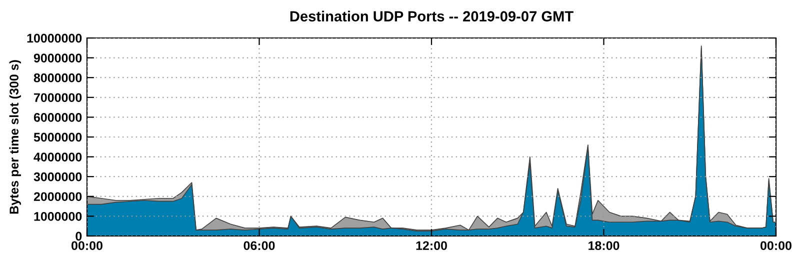 The height and width of the screenshot is (260, 795). Describe the element at coordinates (431, 245) in the screenshot. I see `x-tick-label: 12:00` at that location.